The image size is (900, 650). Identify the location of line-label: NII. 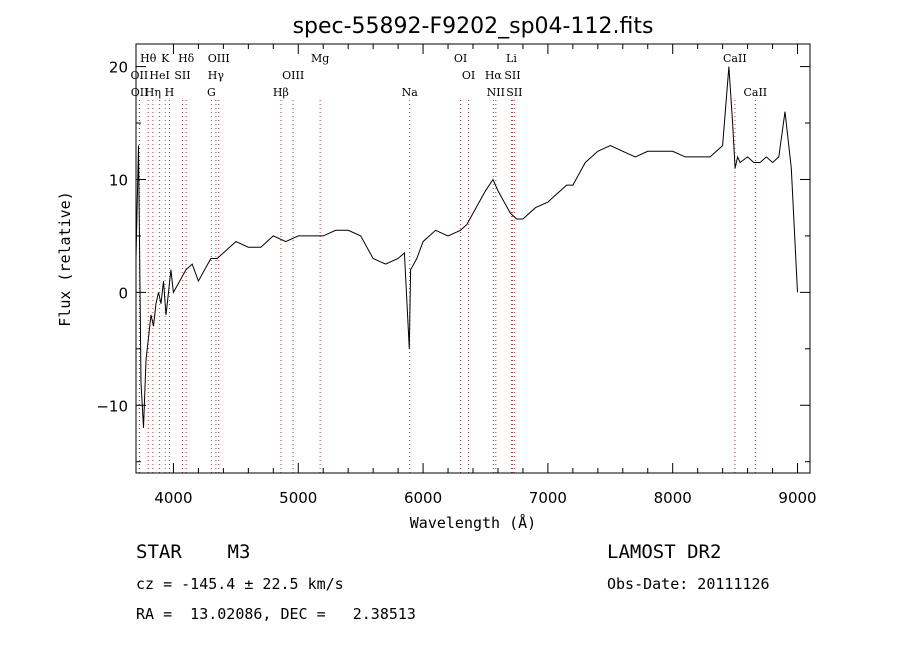
(496, 92).